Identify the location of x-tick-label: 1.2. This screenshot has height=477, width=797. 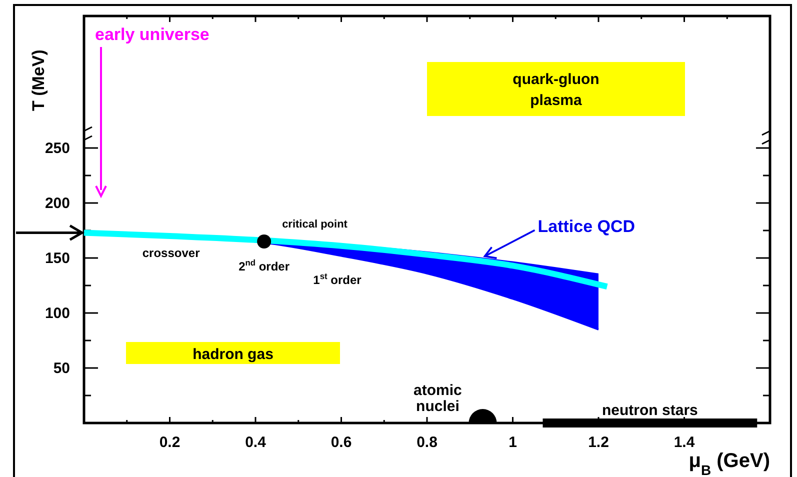
(598, 442).